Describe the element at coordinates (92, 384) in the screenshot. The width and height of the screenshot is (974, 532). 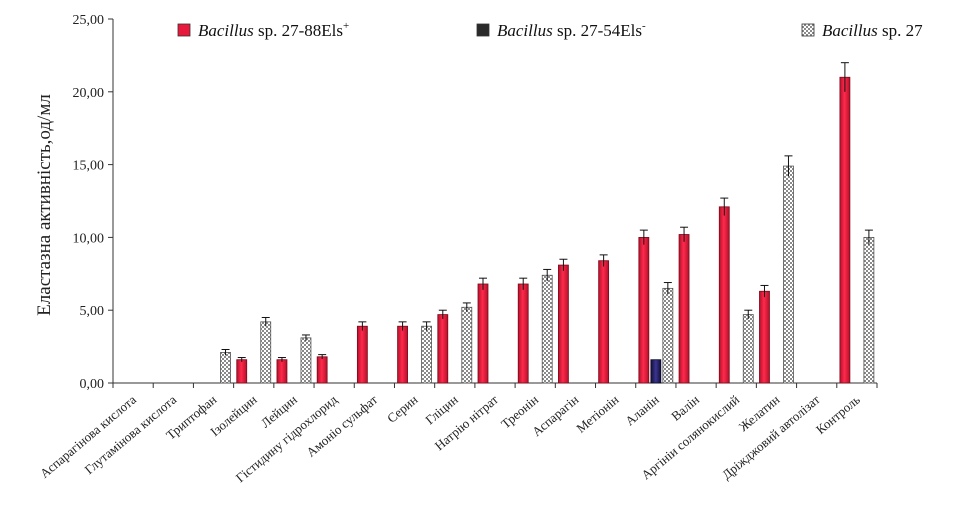
I see `y-tick-label: 0,00` at that location.